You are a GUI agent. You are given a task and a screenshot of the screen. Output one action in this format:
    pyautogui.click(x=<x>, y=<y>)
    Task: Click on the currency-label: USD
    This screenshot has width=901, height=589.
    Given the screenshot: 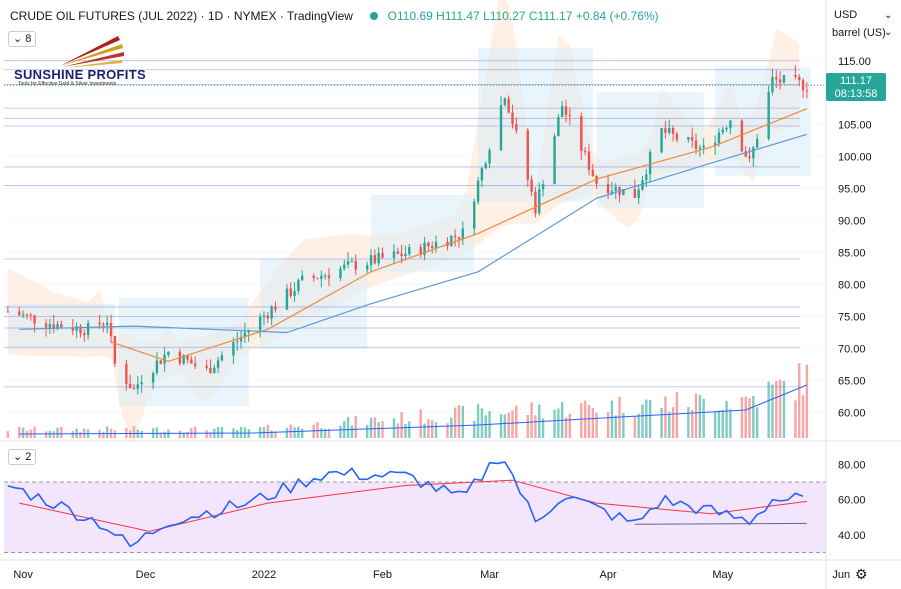 What is the action you would take?
    pyautogui.click(x=846, y=15)
    